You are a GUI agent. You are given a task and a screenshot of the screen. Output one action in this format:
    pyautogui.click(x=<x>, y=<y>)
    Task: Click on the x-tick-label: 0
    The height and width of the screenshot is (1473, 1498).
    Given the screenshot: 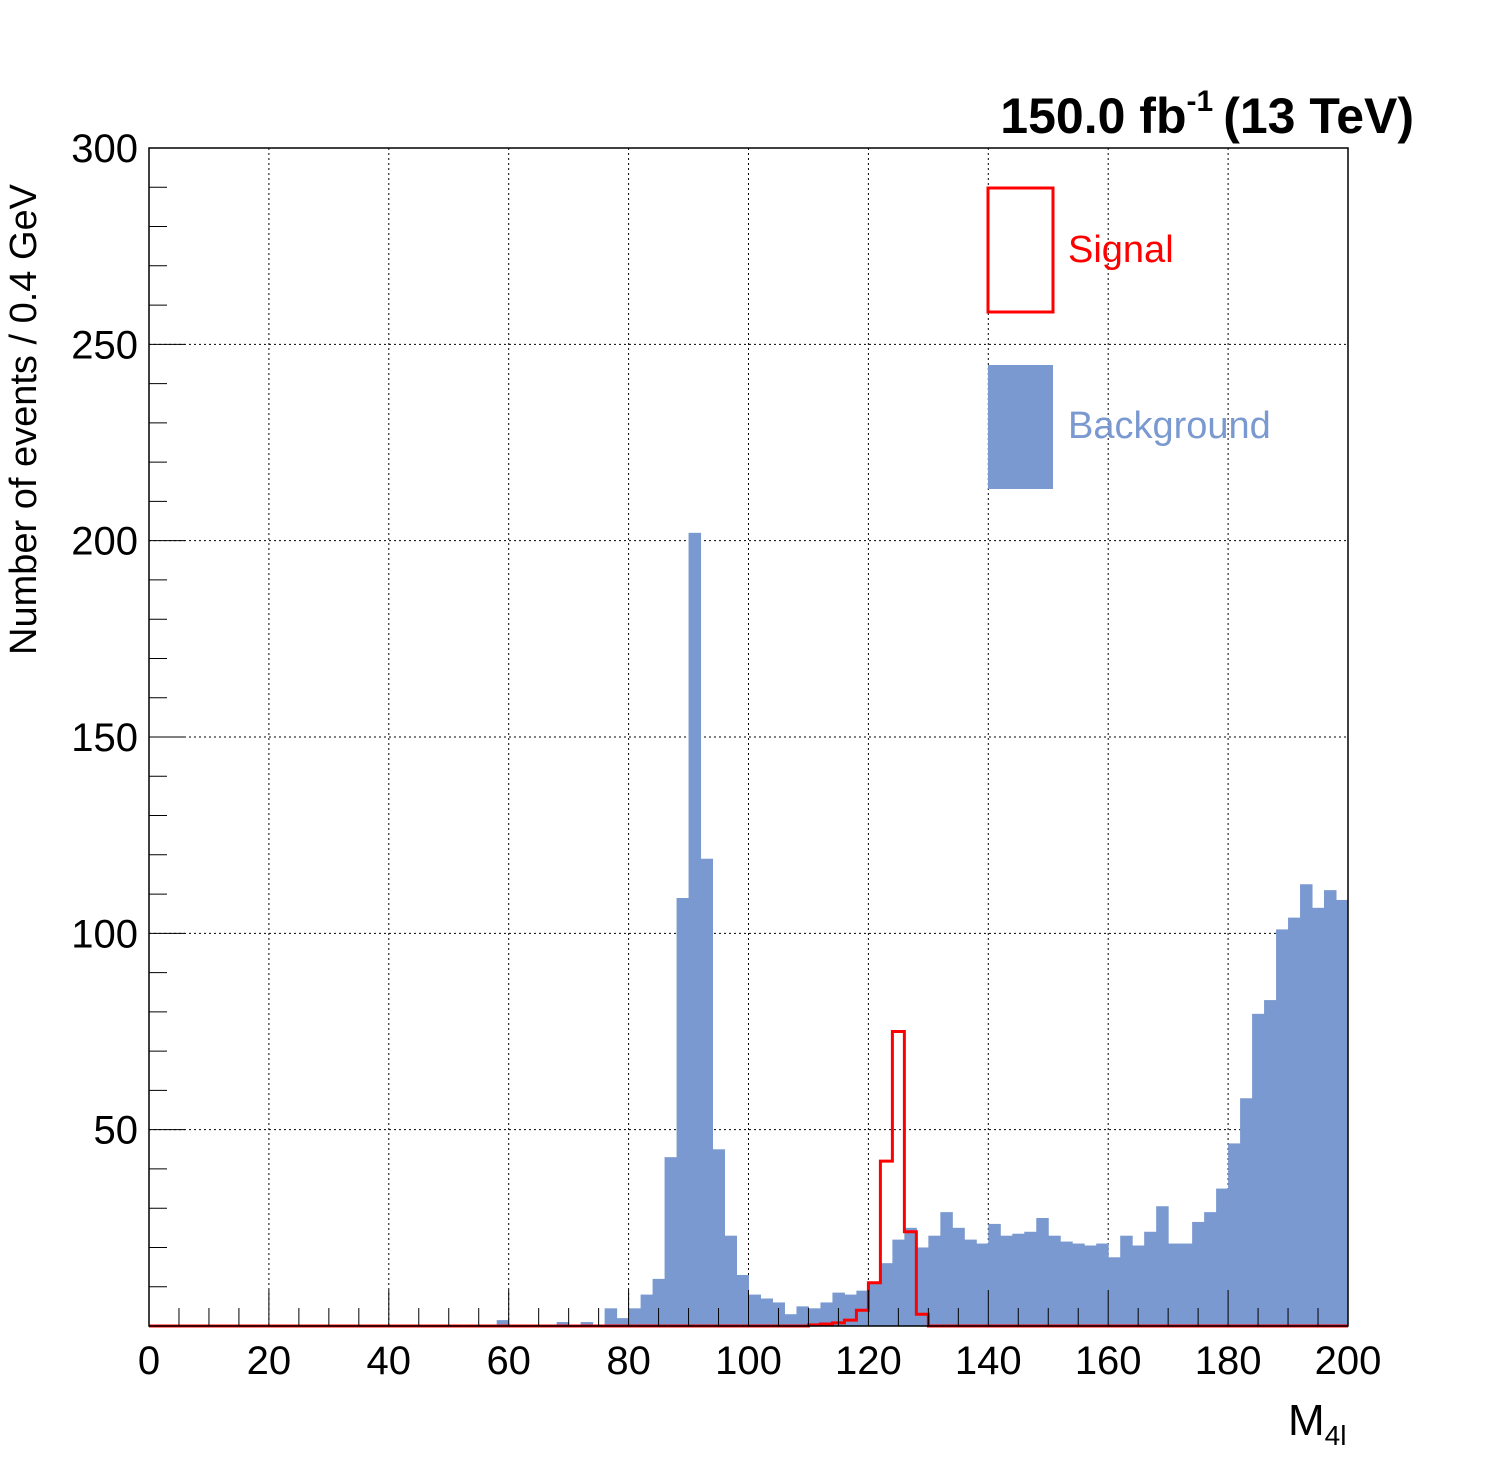 What is the action you would take?
    pyautogui.click(x=149, y=1361)
    